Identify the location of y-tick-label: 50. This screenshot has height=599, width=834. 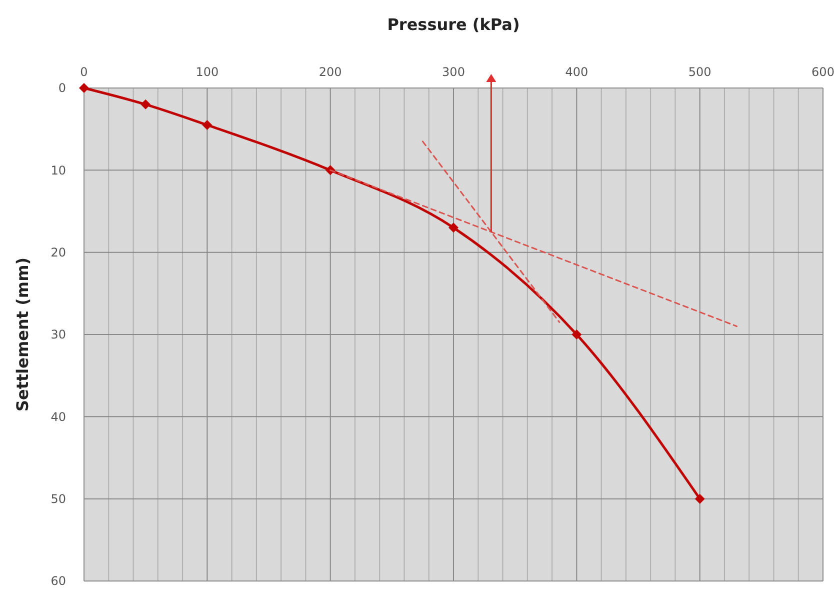
(58, 499).